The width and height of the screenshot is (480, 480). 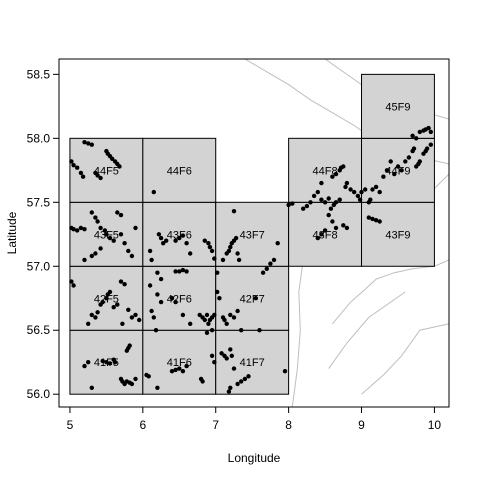 I want to click on rectangle-43F8, so click(x=325, y=234).